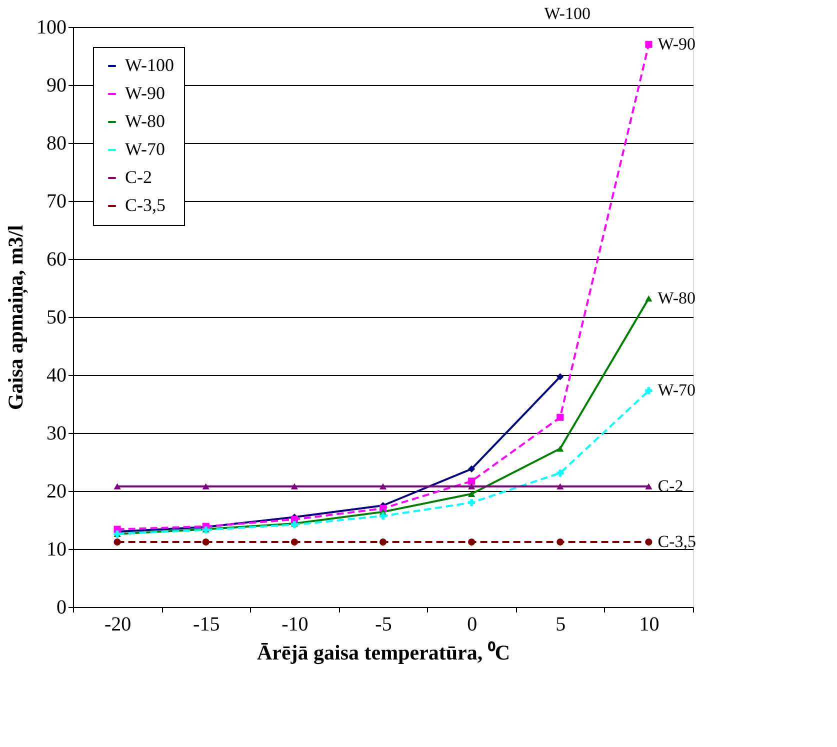 The width and height of the screenshot is (837, 747). Describe the element at coordinates (145, 205) in the screenshot. I see `legend-label: C-3,5` at that location.